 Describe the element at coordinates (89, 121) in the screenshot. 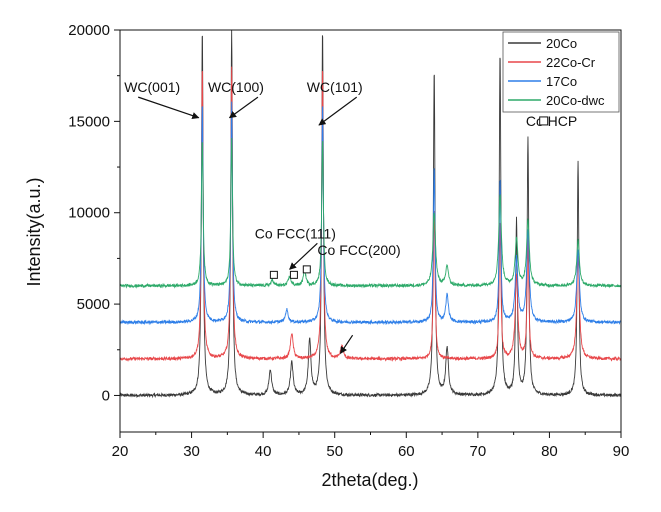

I see `y-tick-label: 15000` at that location.